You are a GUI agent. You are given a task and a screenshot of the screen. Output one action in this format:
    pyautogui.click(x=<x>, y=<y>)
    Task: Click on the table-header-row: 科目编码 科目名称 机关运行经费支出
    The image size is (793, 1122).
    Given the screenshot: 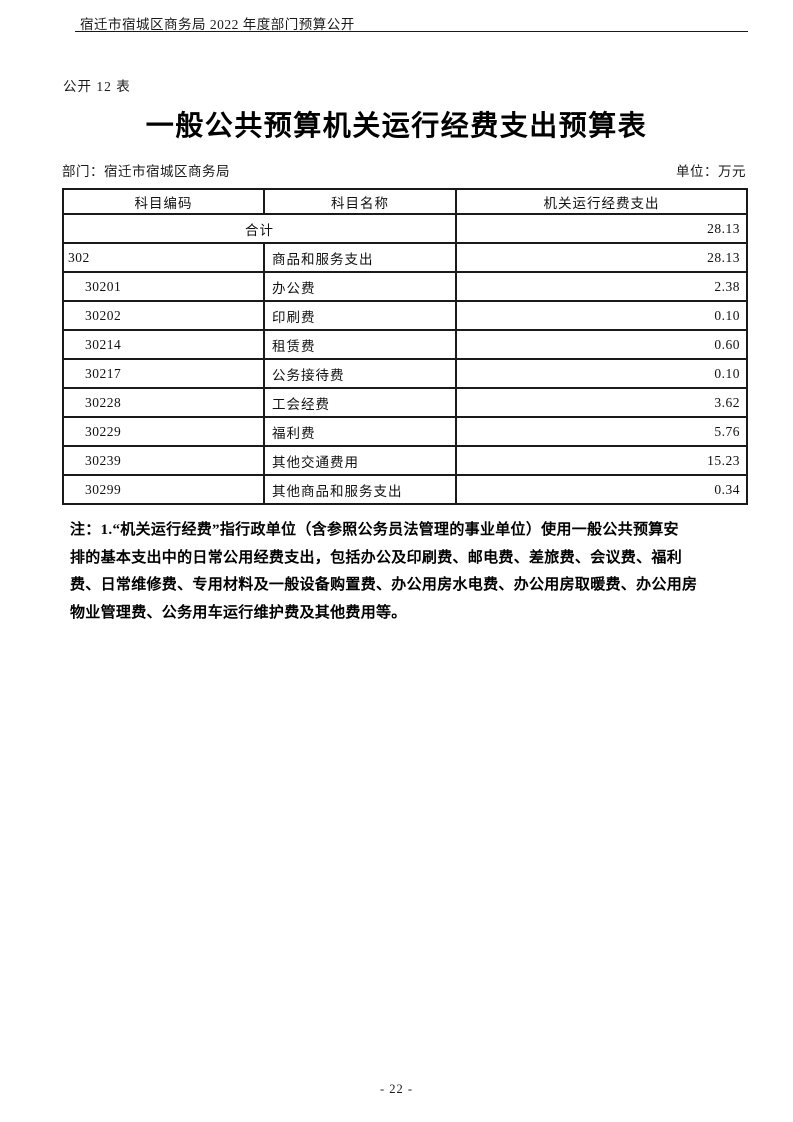 What is the action you would take?
    pyautogui.click(x=405, y=201)
    